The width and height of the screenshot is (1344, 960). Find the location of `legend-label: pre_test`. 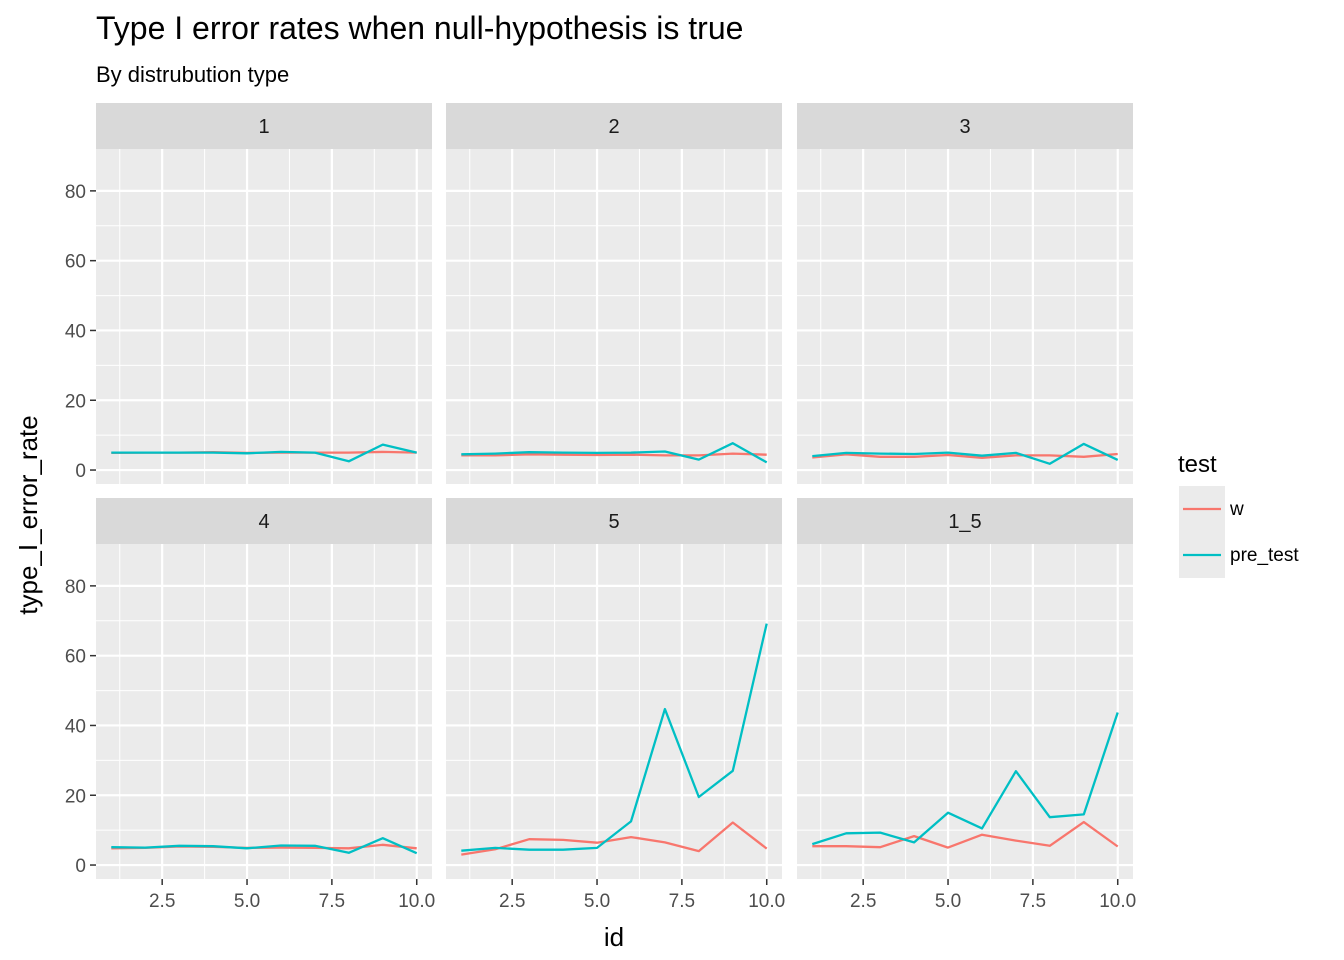

legend-label: pre_test is located at coordinates (1264, 555).